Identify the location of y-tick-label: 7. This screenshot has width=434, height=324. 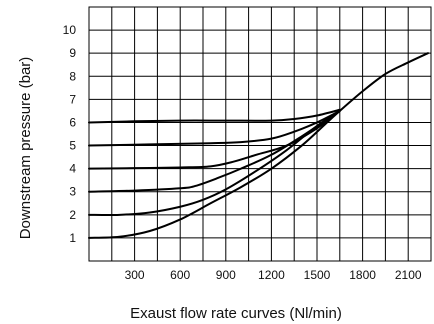
(72, 99).